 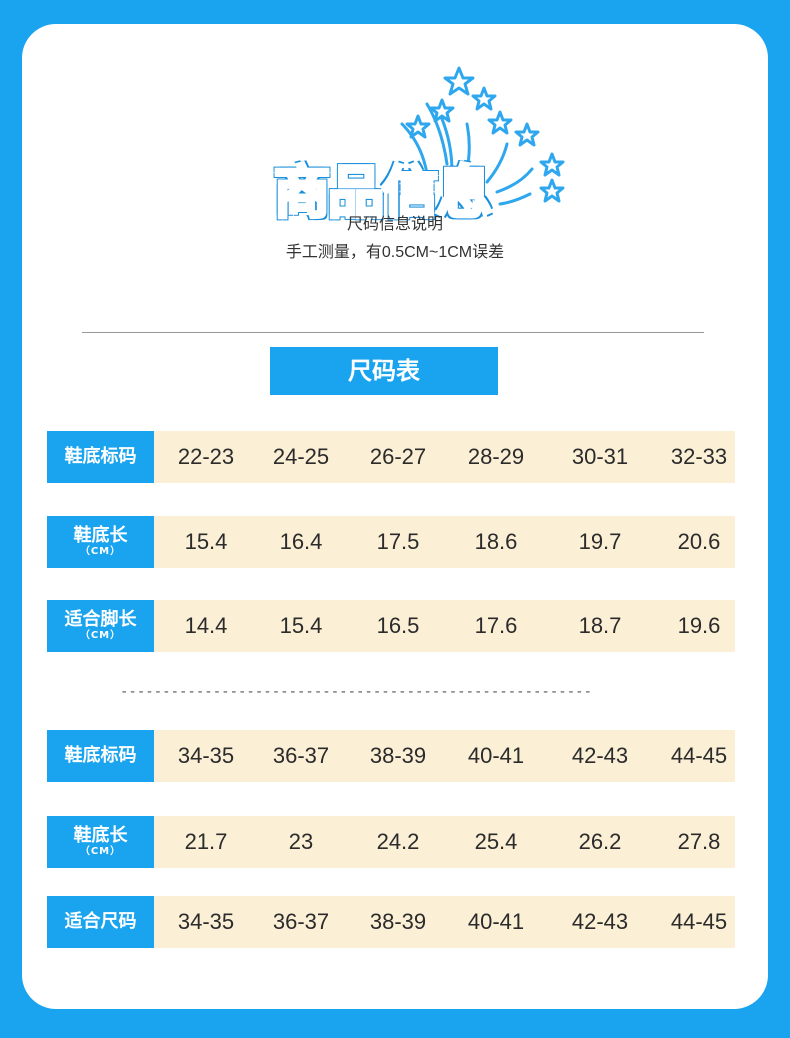 I want to click on subtitle-measurement-note: 手工测量，有0.5CM~1CM误差, so click(x=395, y=252).